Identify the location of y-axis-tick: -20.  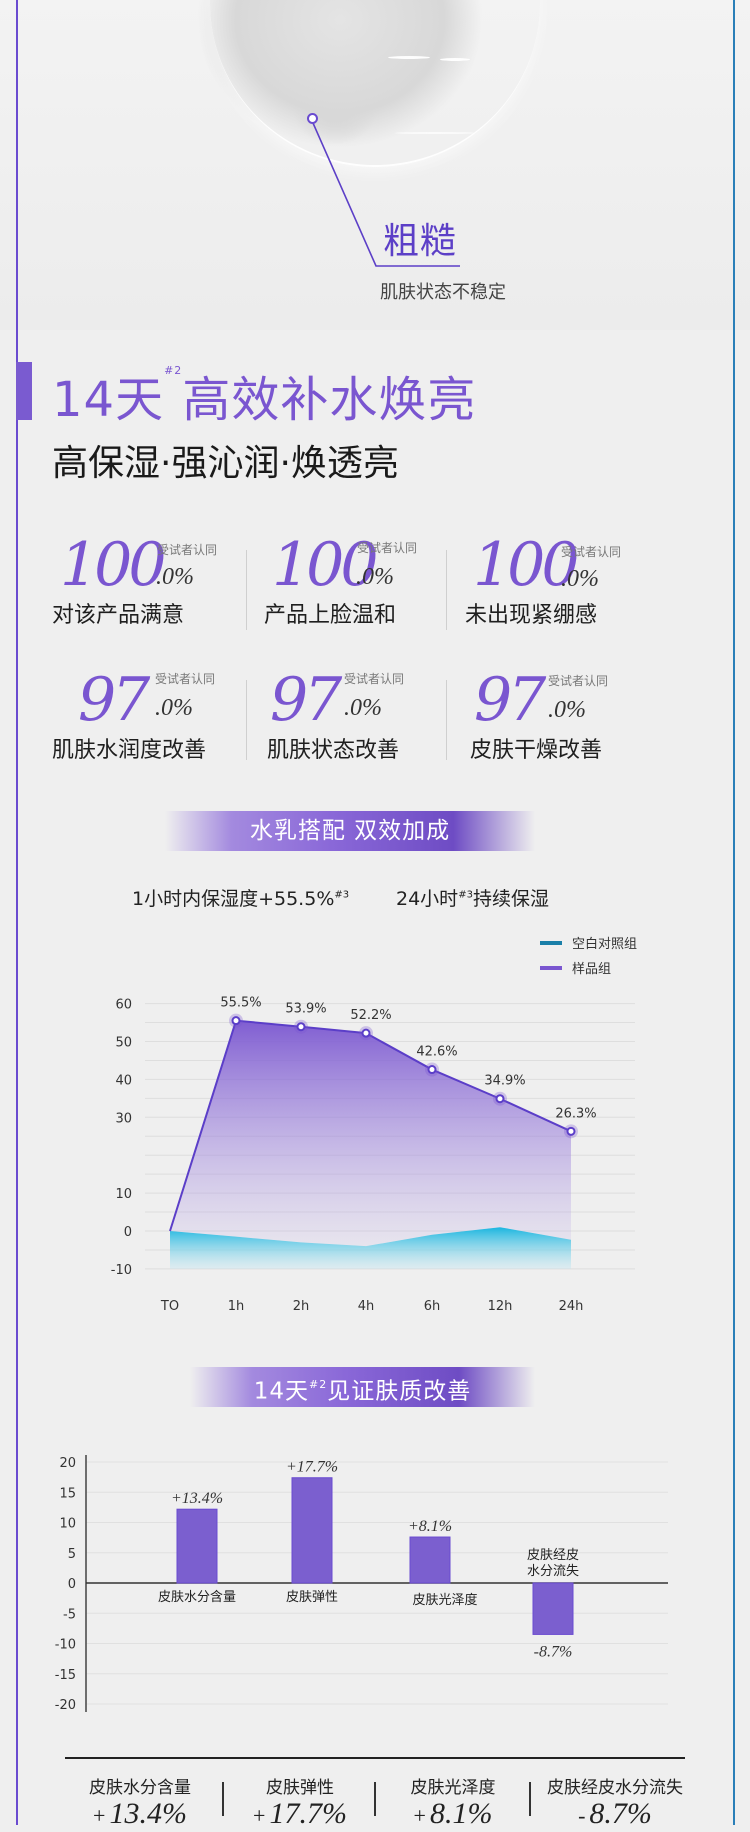
(65, 1705).